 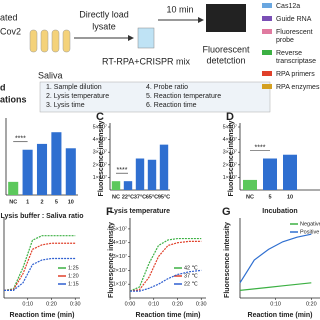 I want to click on legend-text: Reverse, so click(x=289, y=53).